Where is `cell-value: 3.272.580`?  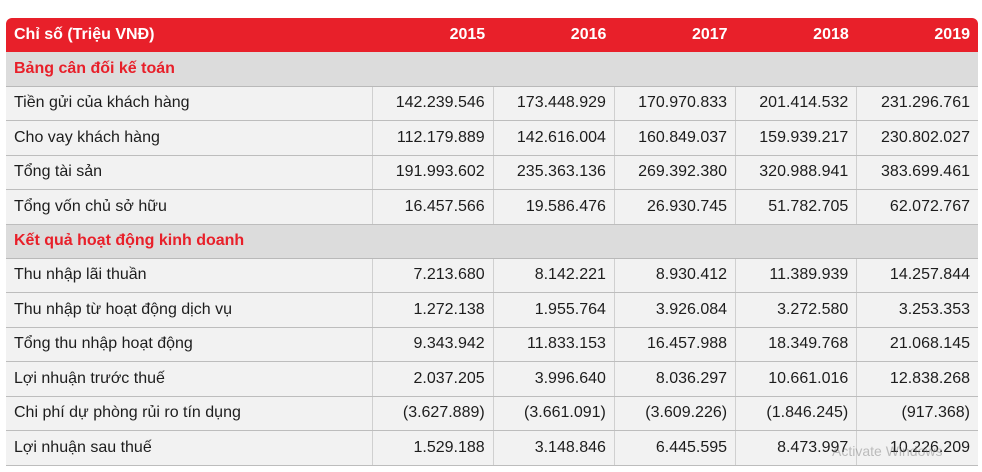
cell-value: 3.272.580 is located at coordinates (796, 310).